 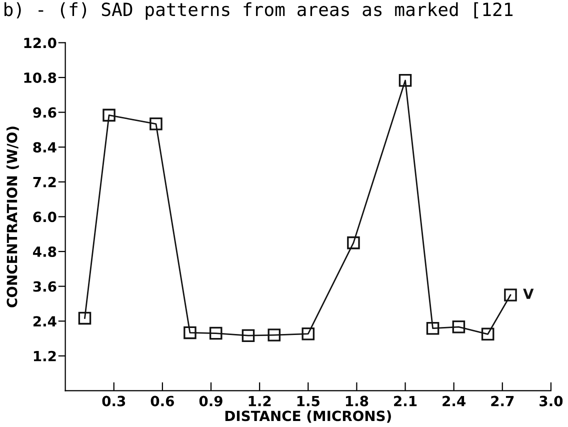 I want to click on x-tick-label: 1.5, so click(x=308, y=401).